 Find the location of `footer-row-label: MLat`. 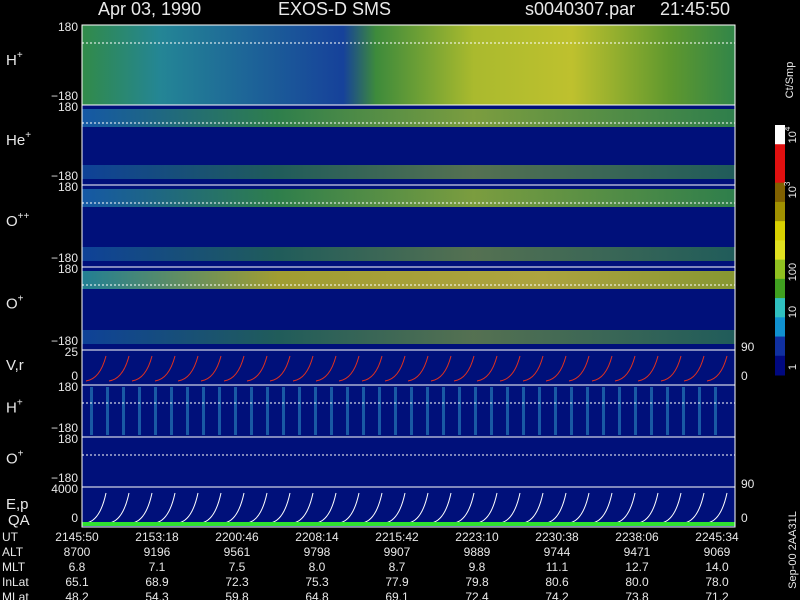

footer-row-label: MLat is located at coordinates (15, 595).